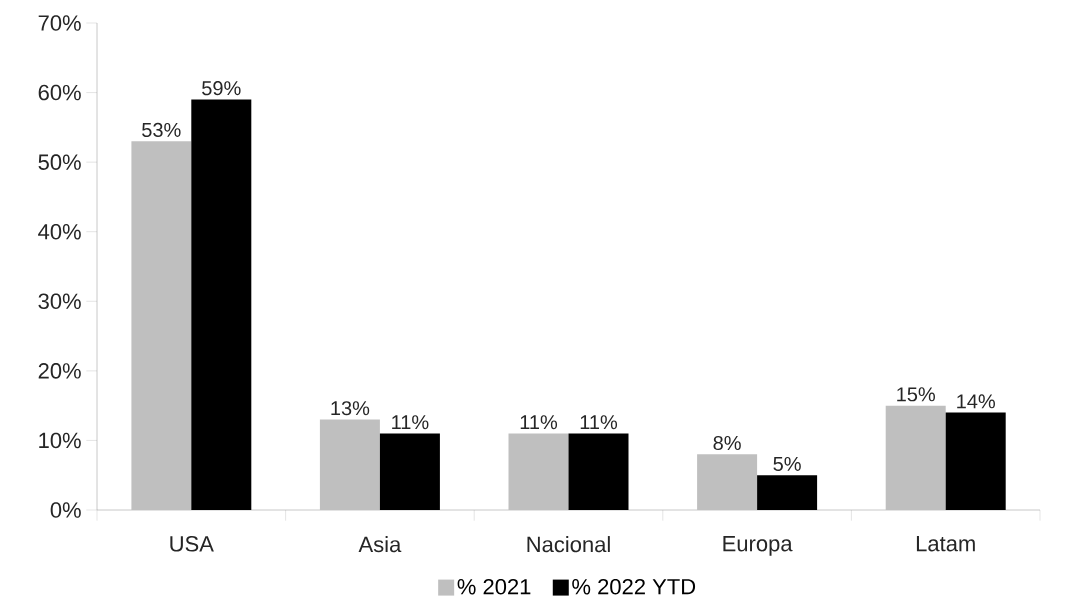 The height and width of the screenshot is (615, 1078). What do you see at coordinates (60, 440) in the screenshot?
I see `y-tick-label: 10%` at bounding box center [60, 440].